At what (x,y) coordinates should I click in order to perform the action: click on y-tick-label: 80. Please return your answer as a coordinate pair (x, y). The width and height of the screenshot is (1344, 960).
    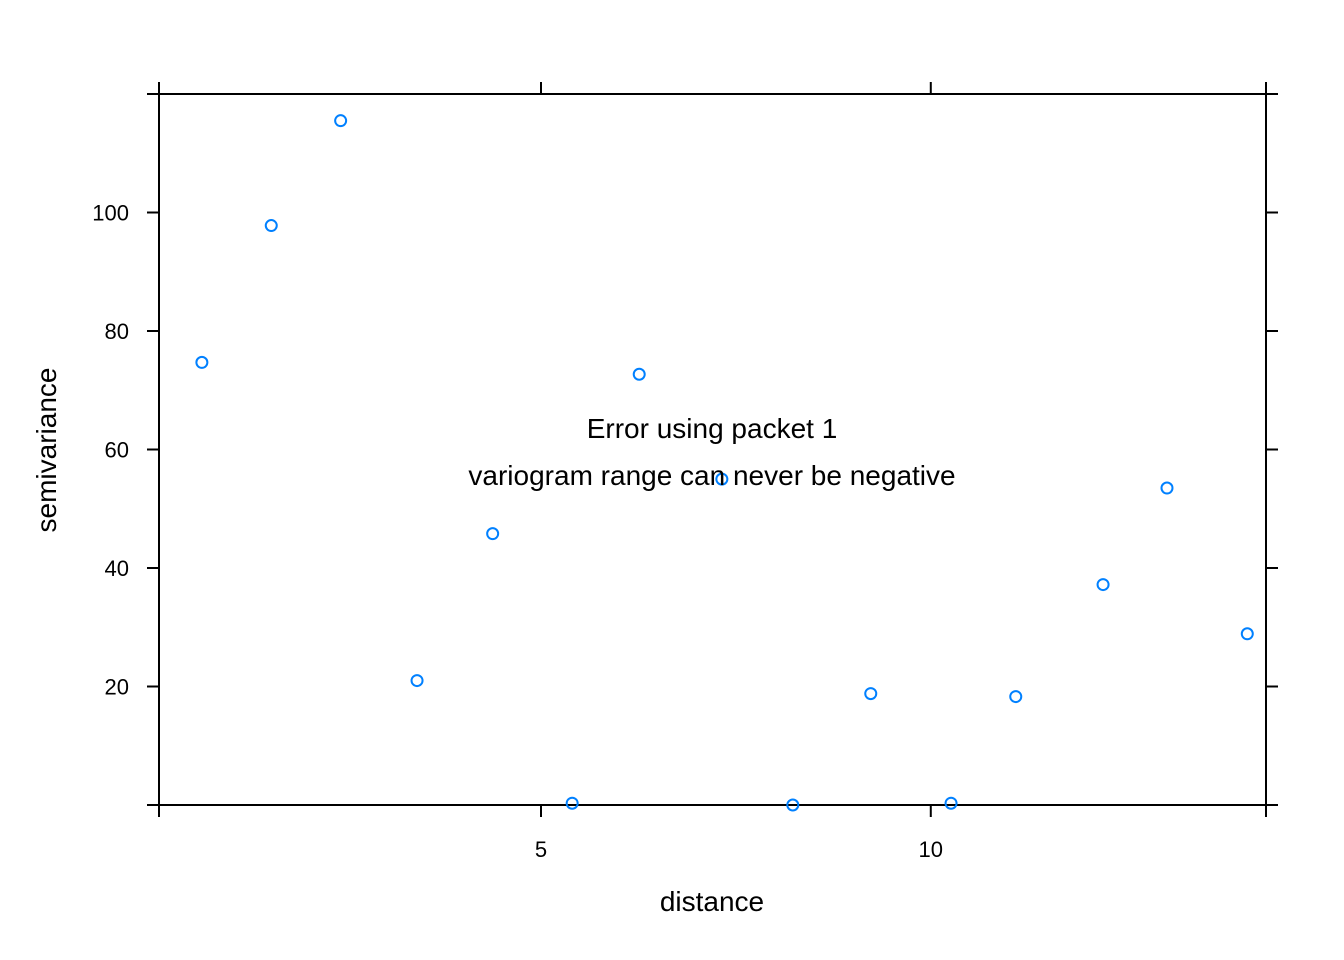
    Looking at the image, I should click on (117, 331).